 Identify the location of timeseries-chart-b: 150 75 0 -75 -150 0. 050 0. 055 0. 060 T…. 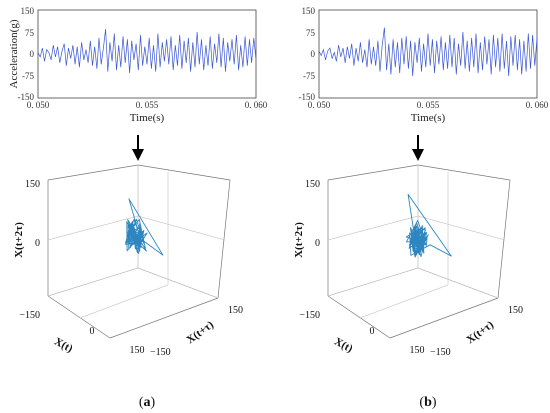
(424, 65).